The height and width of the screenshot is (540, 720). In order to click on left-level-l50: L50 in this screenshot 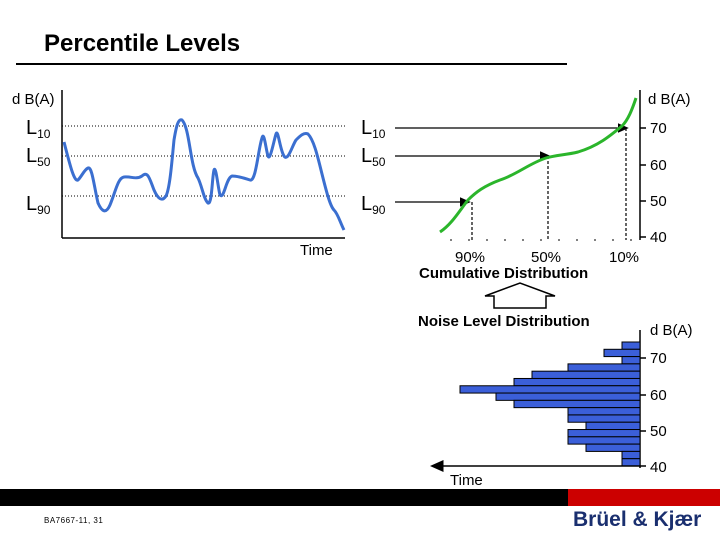, I will do `click(38, 157)`.